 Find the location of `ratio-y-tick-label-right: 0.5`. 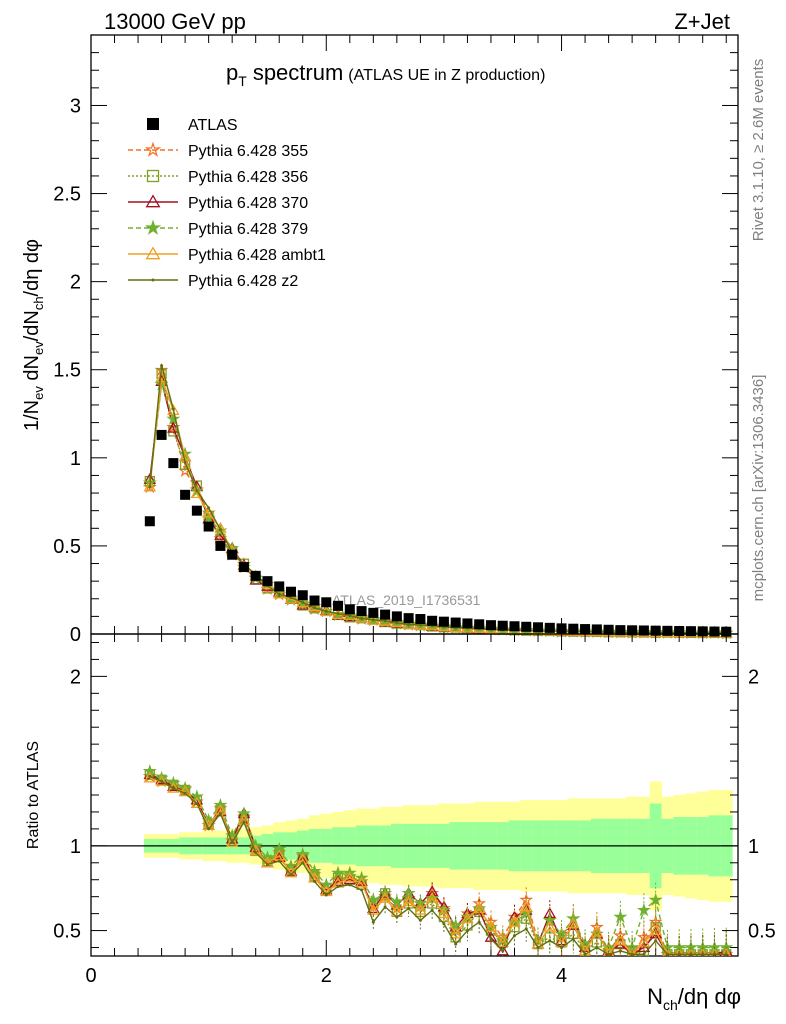

ratio-y-tick-label-right: 0.5 is located at coordinates (762, 932).